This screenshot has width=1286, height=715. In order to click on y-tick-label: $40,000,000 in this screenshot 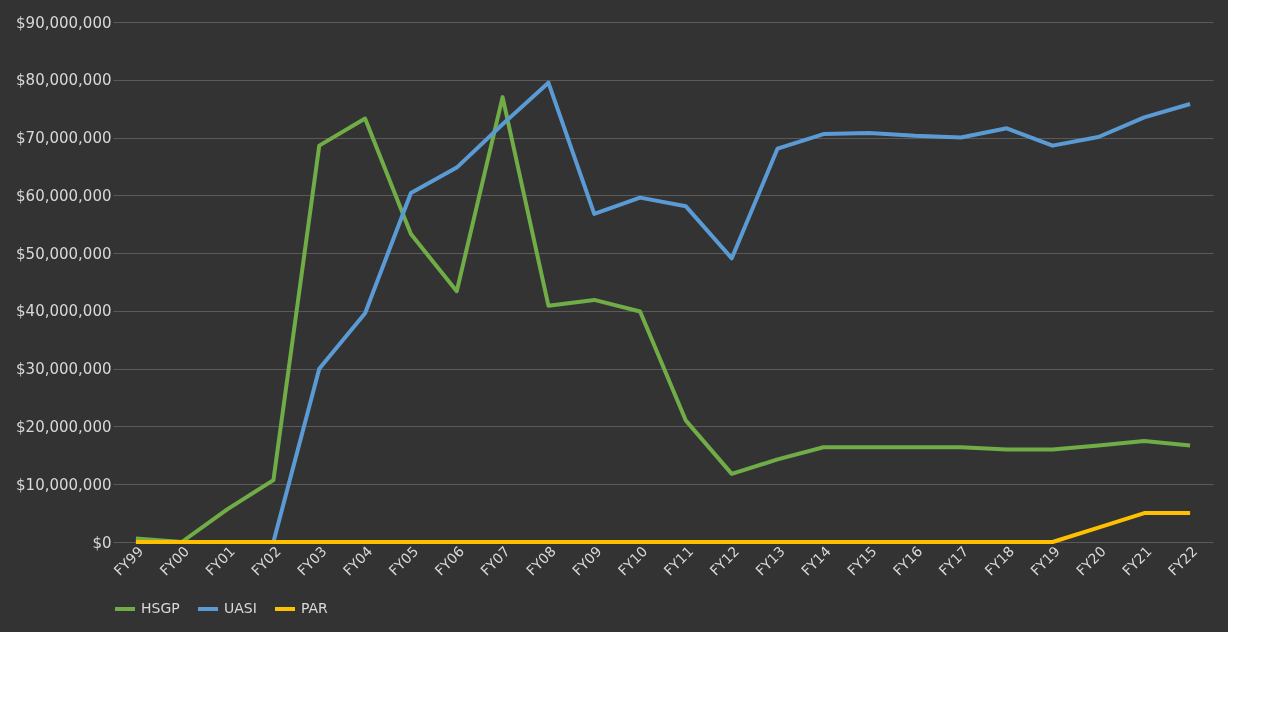, I will do `click(64, 311)`.